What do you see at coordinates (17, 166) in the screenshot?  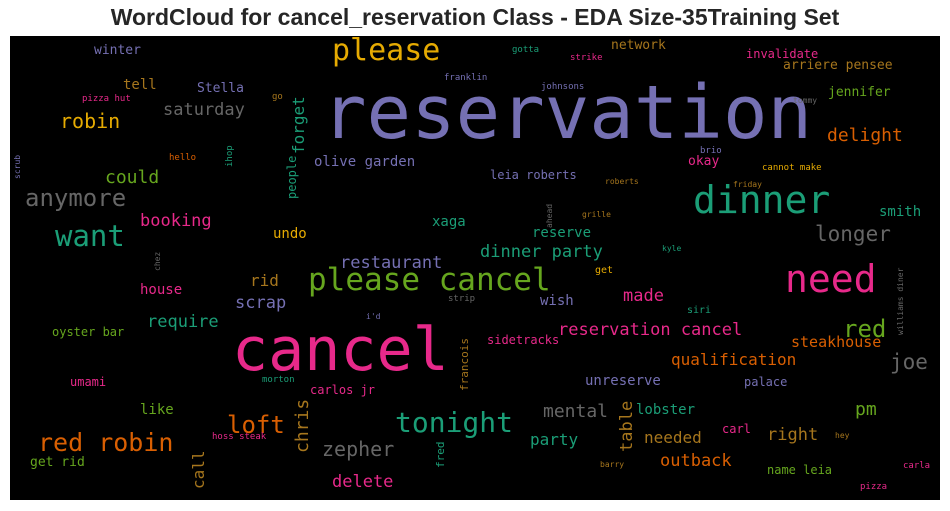 I see `word-scrub: scrub` at bounding box center [17, 166].